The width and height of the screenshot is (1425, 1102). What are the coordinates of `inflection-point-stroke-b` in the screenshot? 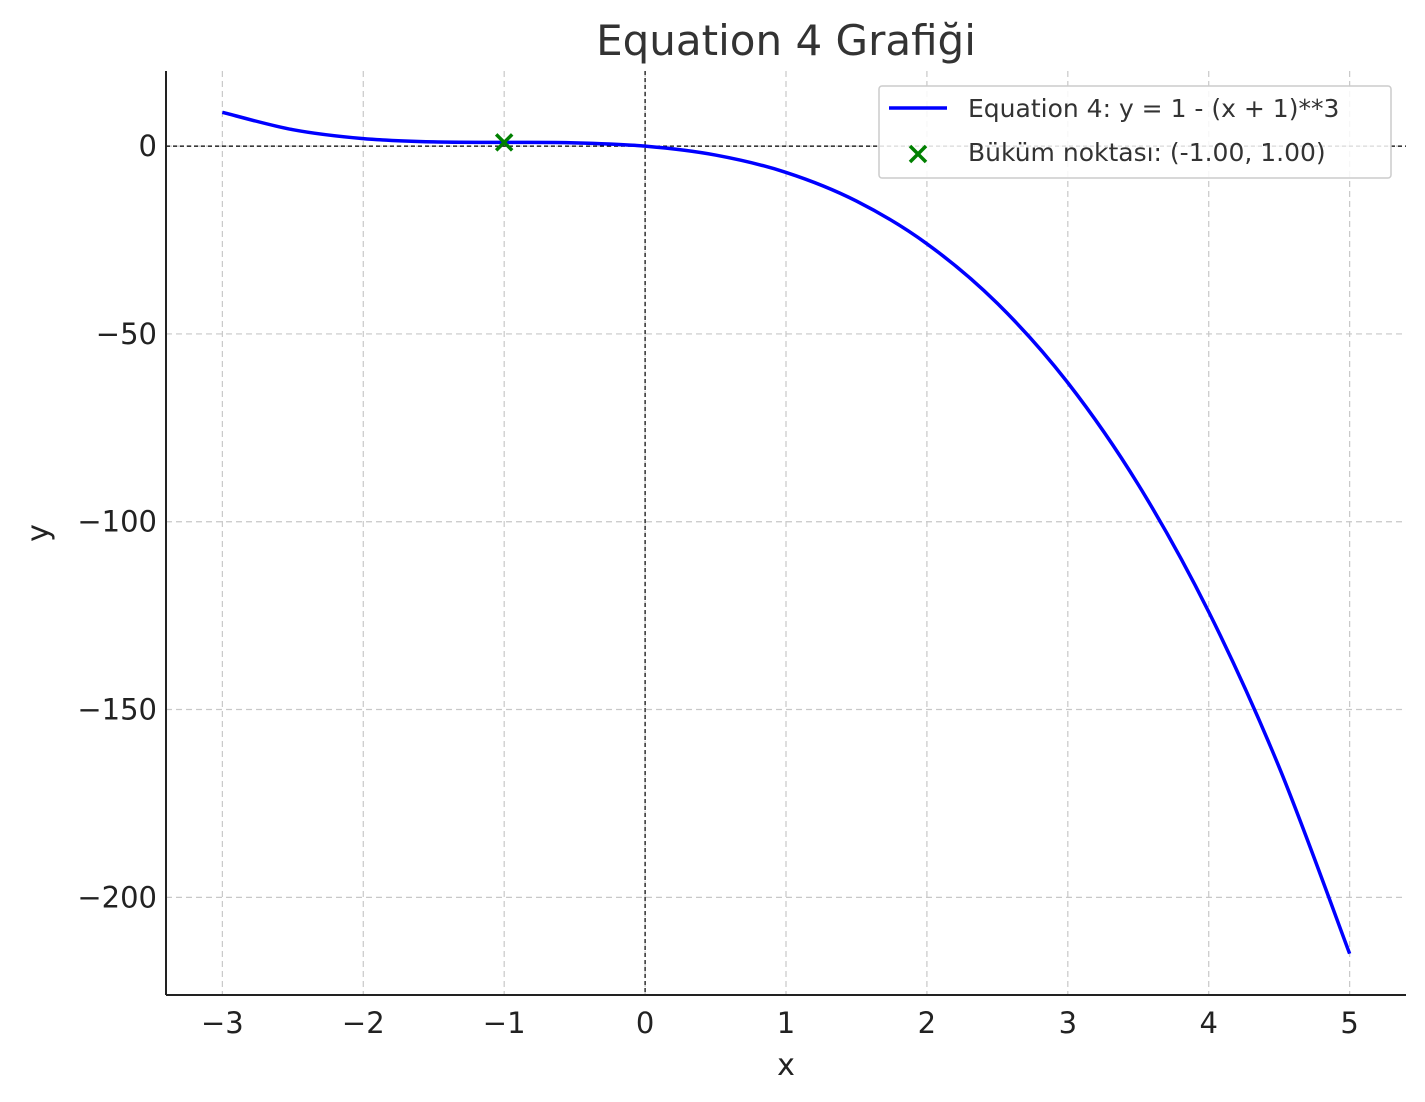 It's located at (504, 142).